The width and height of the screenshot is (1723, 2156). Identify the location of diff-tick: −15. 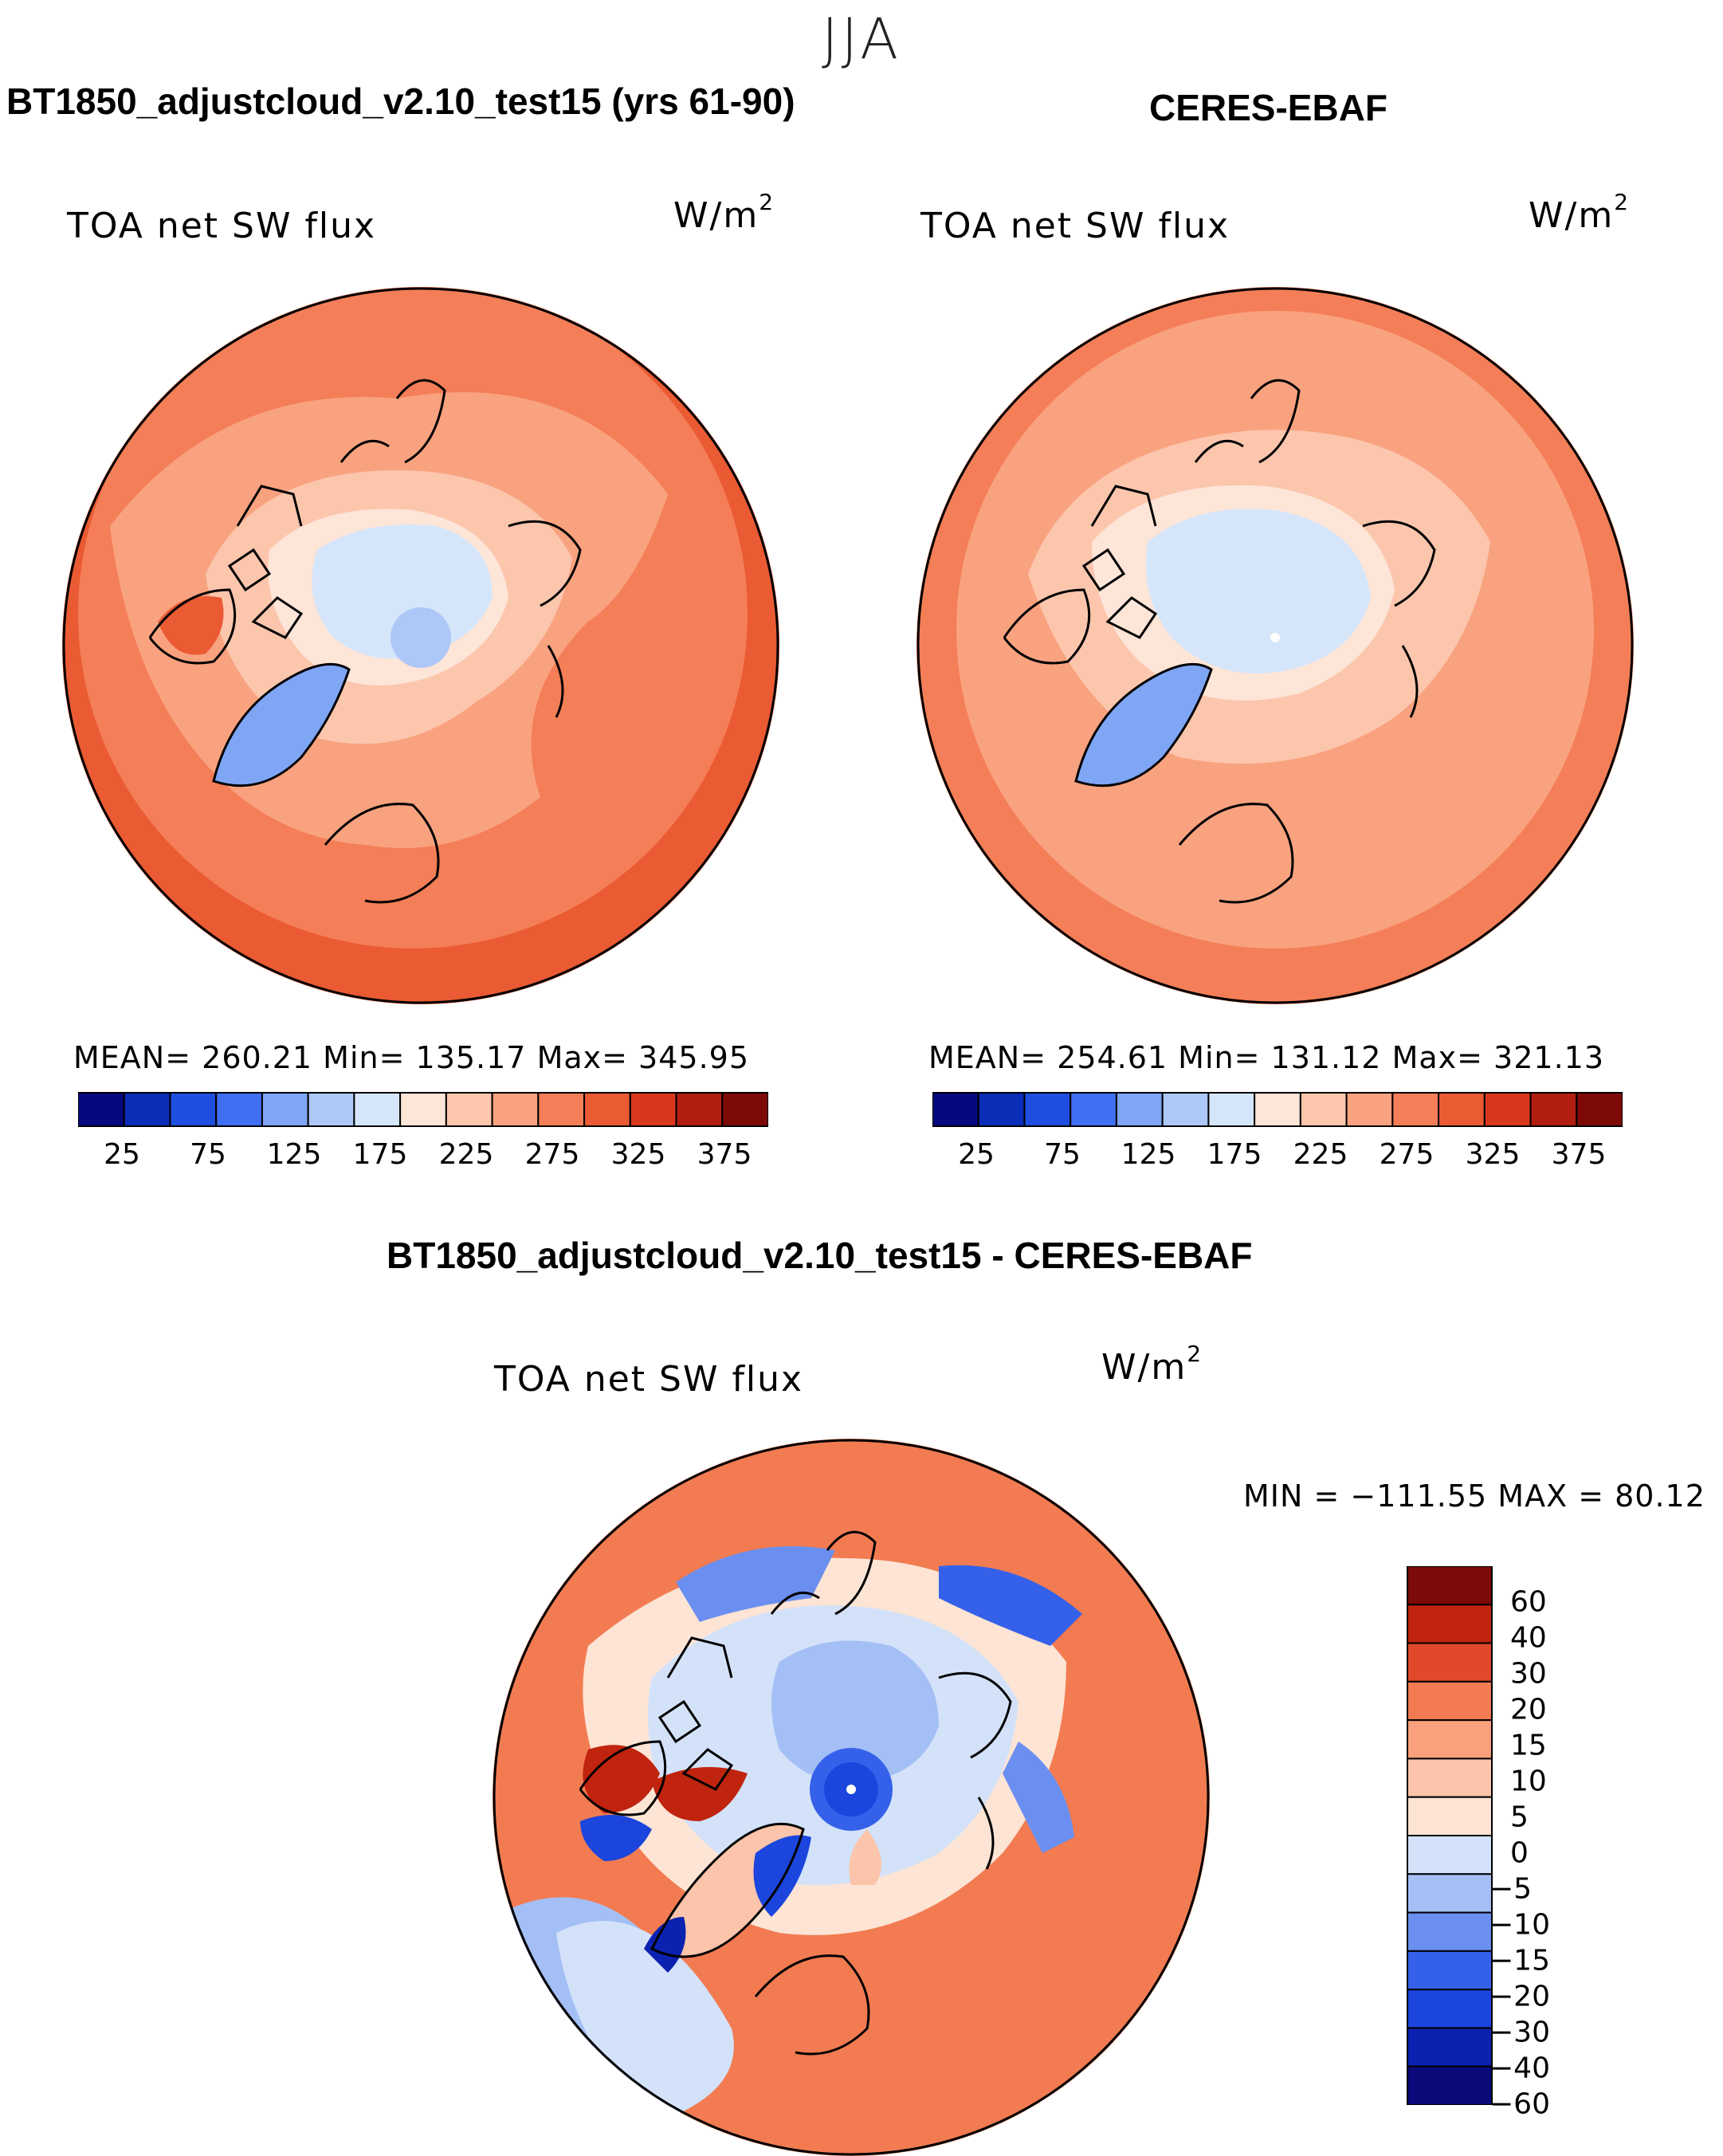
(1519, 1960).